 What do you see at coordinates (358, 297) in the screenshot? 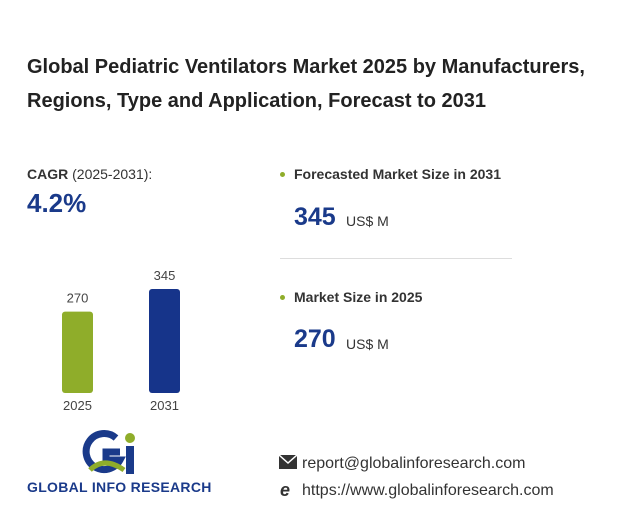
I see `stat-label: Market Size in 2025` at bounding box center [358, 297].